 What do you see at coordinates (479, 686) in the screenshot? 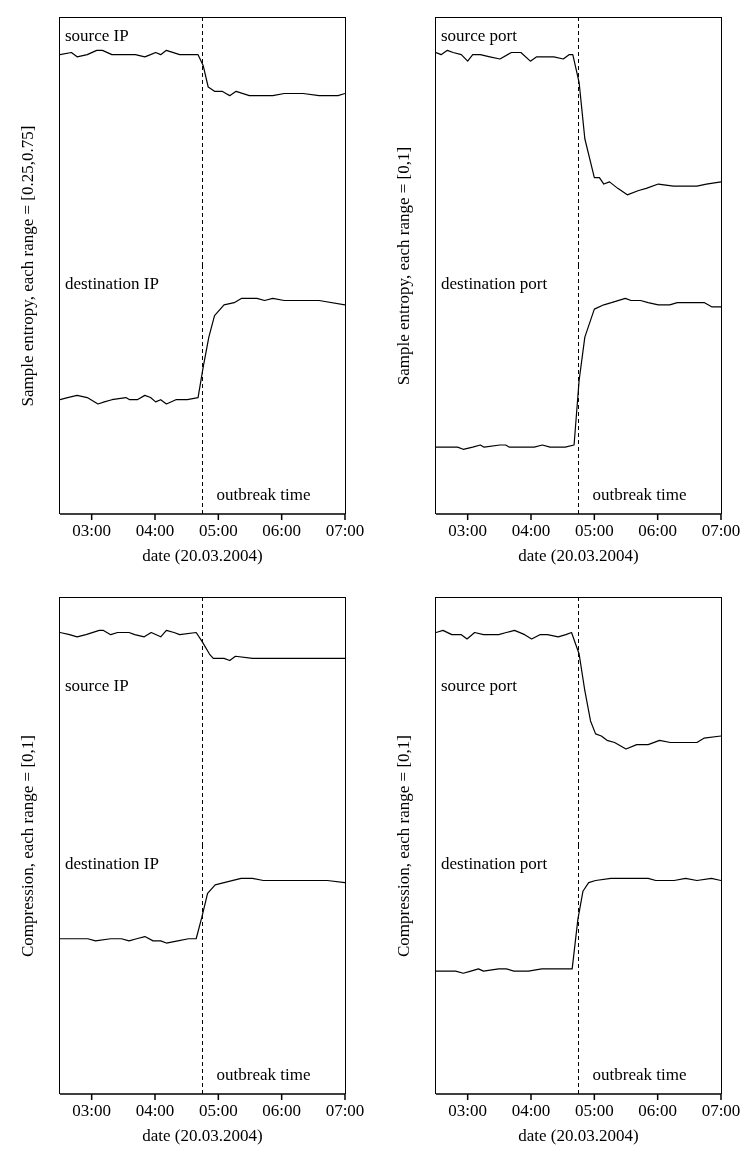
I see `text: source port` at bounding box center [479, 686].